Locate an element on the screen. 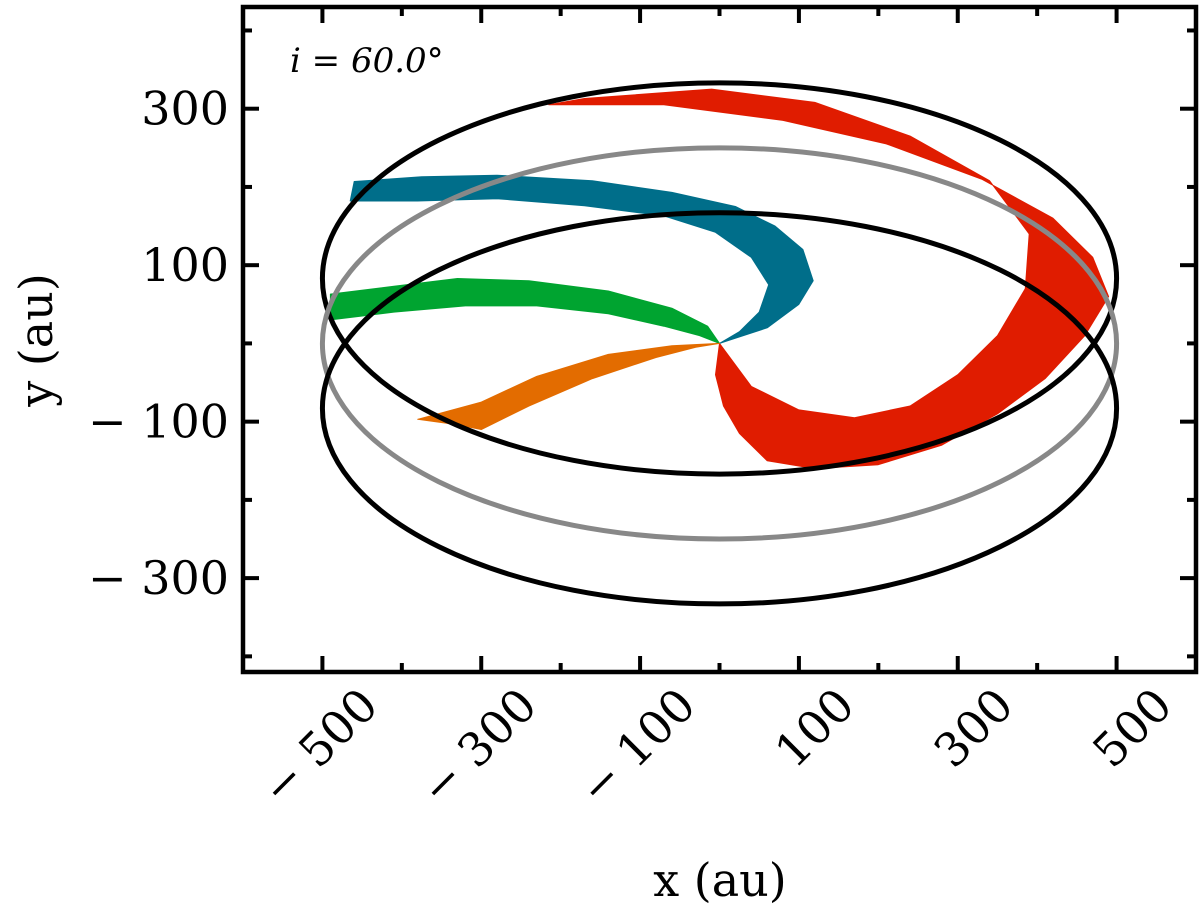 The width and height of the screenshot is (1200, 914). x-tick-label: 500 is located at coordinates (1132, 728).